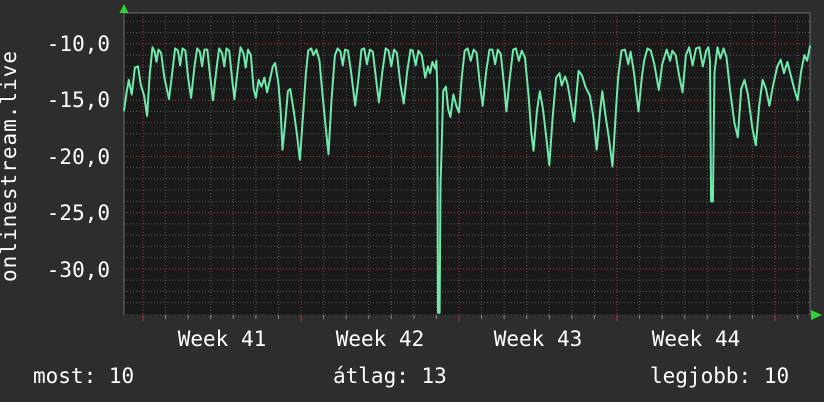  What do you see at coordinates (776, 376) in the screenshot?
I see `stat-best-value: 10` at bounding box center [776, 376].